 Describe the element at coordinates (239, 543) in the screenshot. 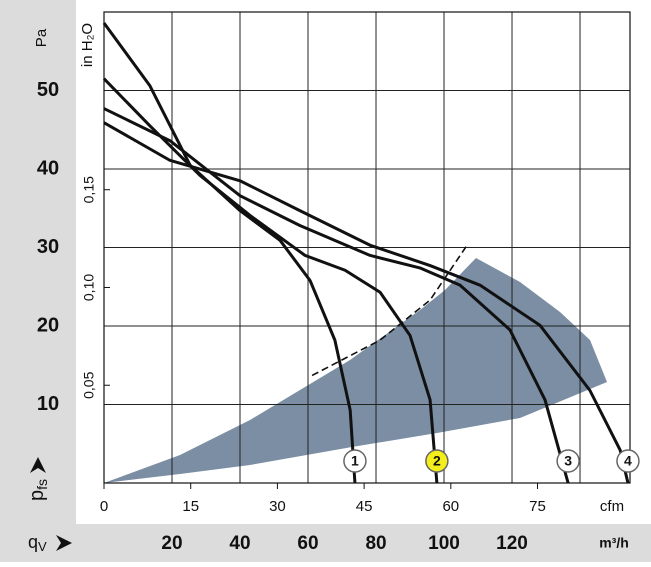

I see `x-tick-label: 40` at that location.